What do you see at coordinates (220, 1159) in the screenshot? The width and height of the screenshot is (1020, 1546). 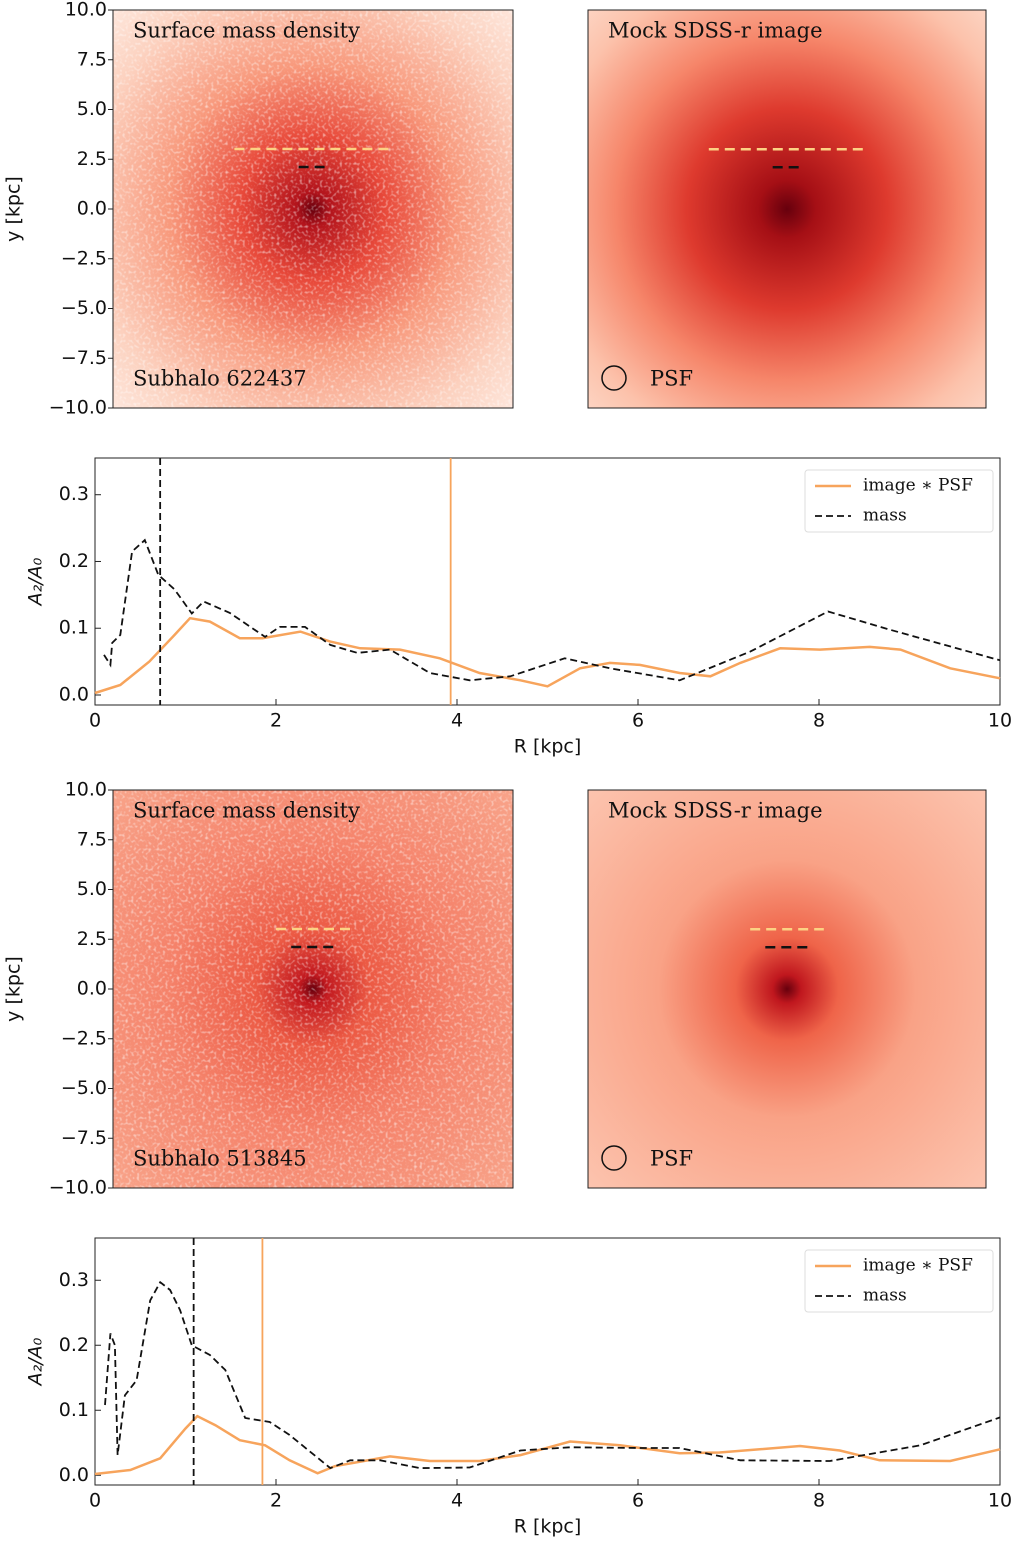 I see `annotation: Subhalo 513845` at bounding box center [220, 1159].